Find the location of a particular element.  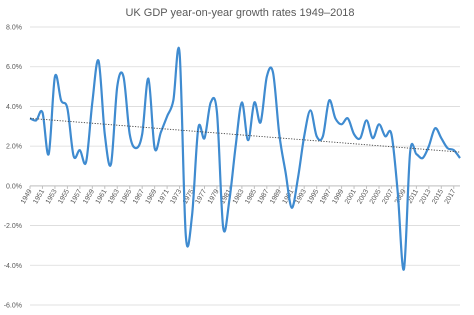

trendline is located at coordinates (245, 135).